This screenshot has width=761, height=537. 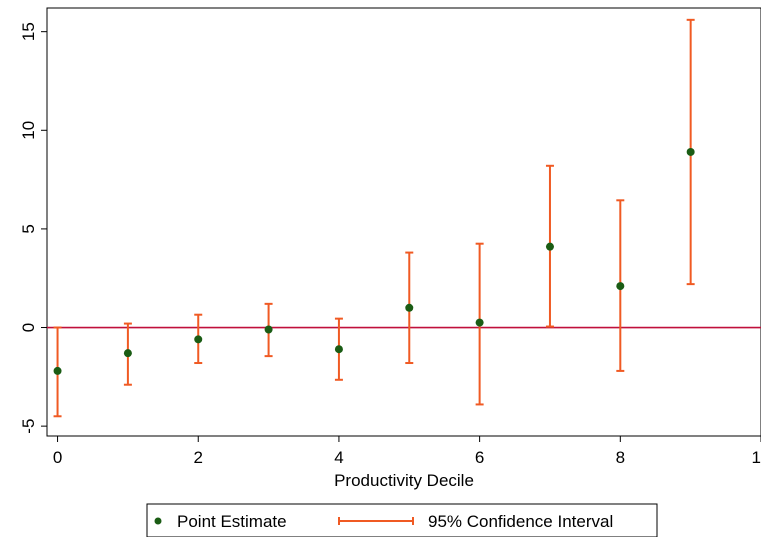 What do you see at coordinates (756, 457) in the screenshot?
I see `x-tick-label-10: 10` at bounding box center [756, 457].